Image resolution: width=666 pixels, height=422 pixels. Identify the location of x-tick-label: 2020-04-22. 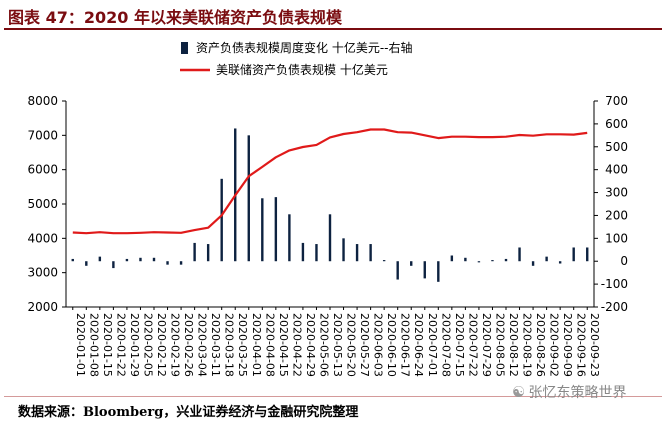
(296, 345).